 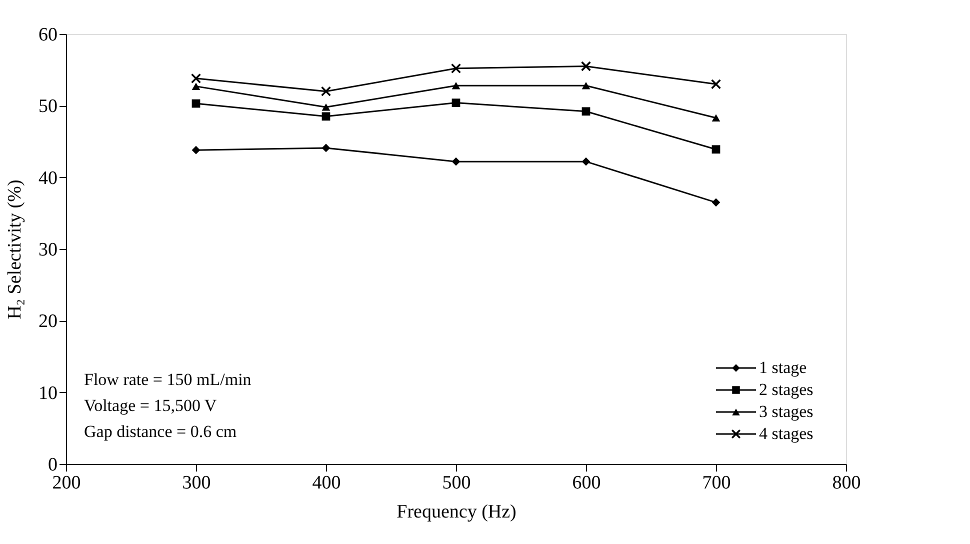 What do you see at coordinates (786, 411) in the screenshot?
I see `legend-label: 3 stages` at bounding box center [786, 411].